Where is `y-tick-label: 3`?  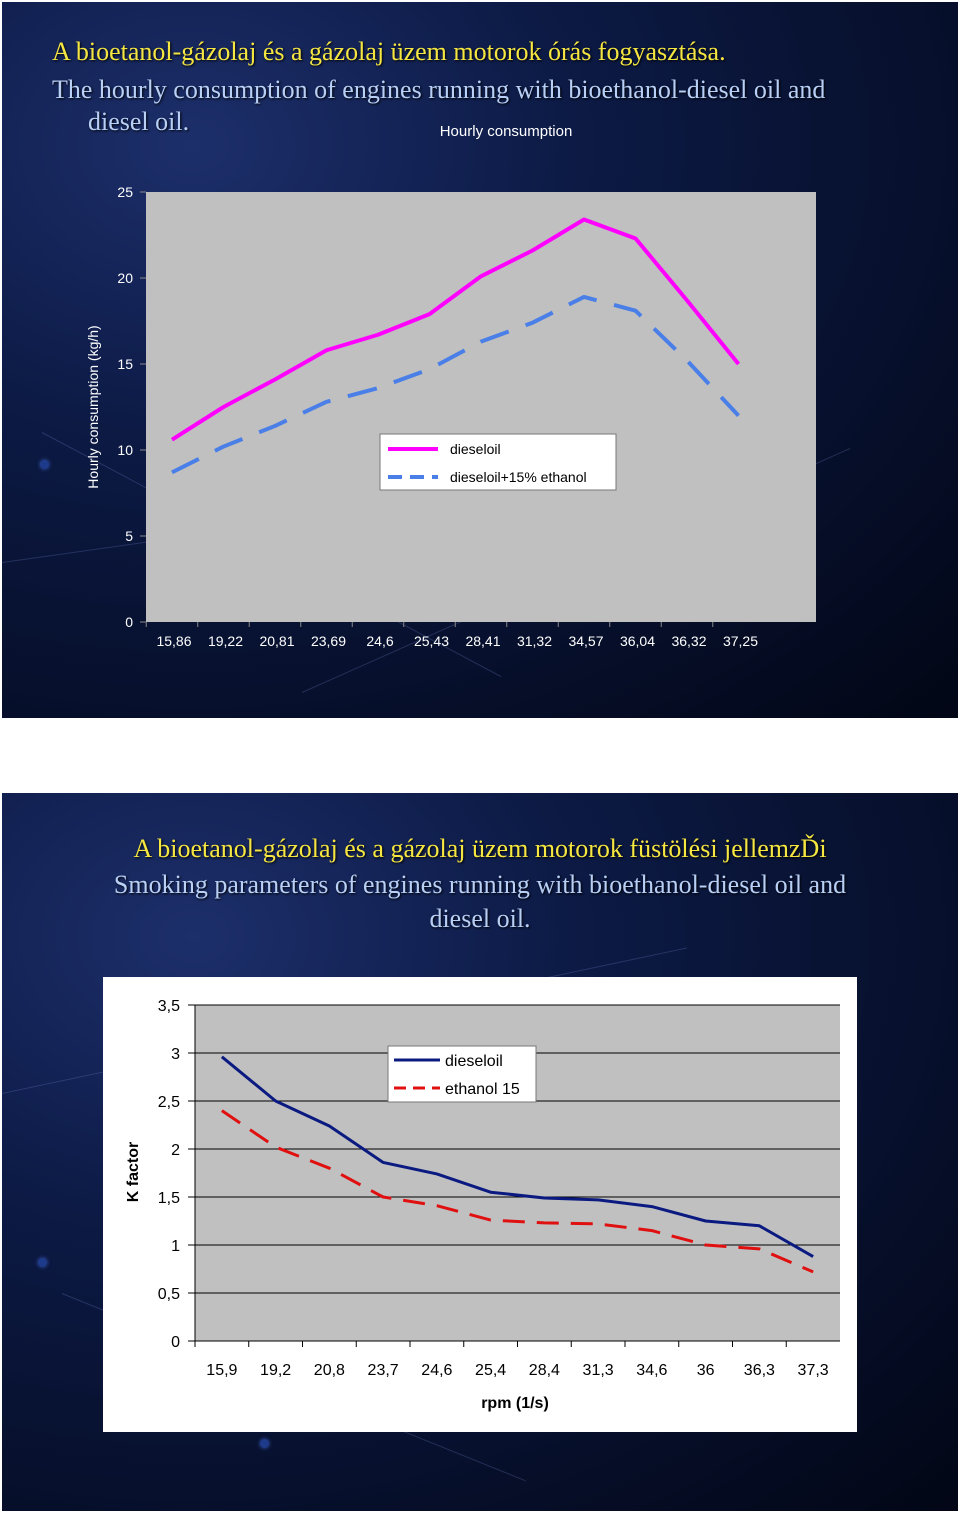
y-tick-label: 3 is located at coordinates (175, 1054).